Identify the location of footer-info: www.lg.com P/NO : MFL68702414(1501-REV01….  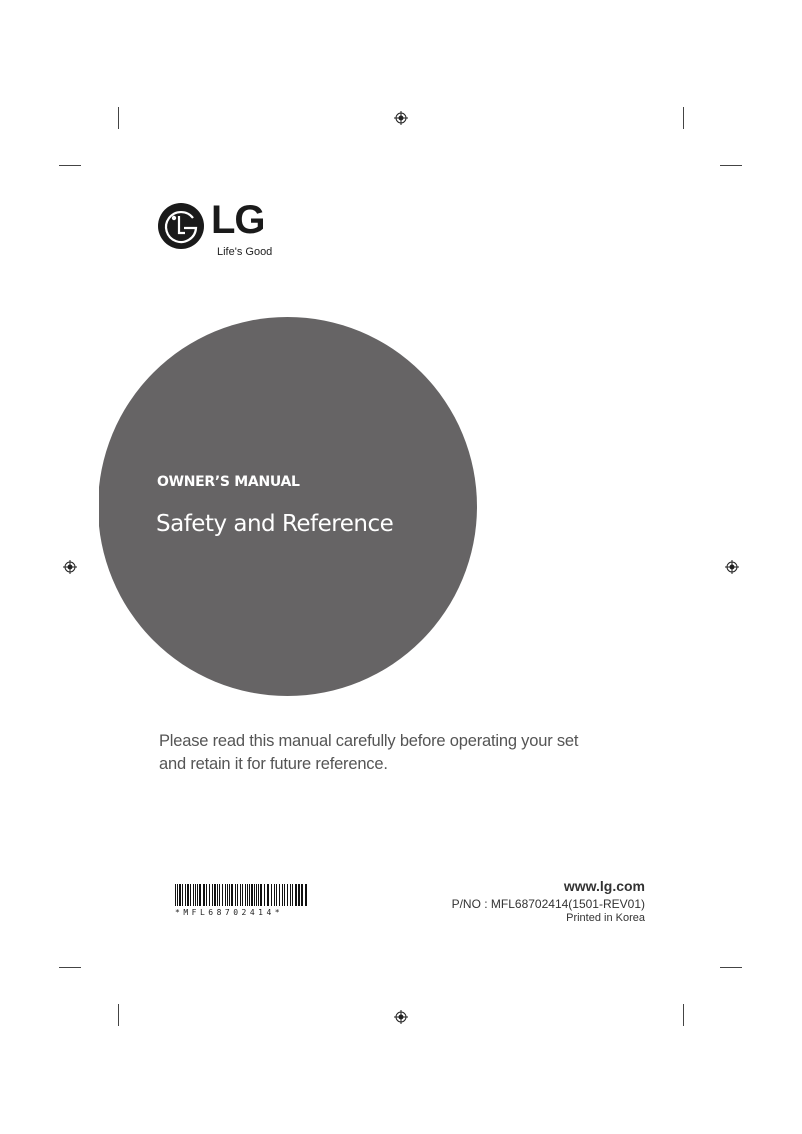
(548, 901).